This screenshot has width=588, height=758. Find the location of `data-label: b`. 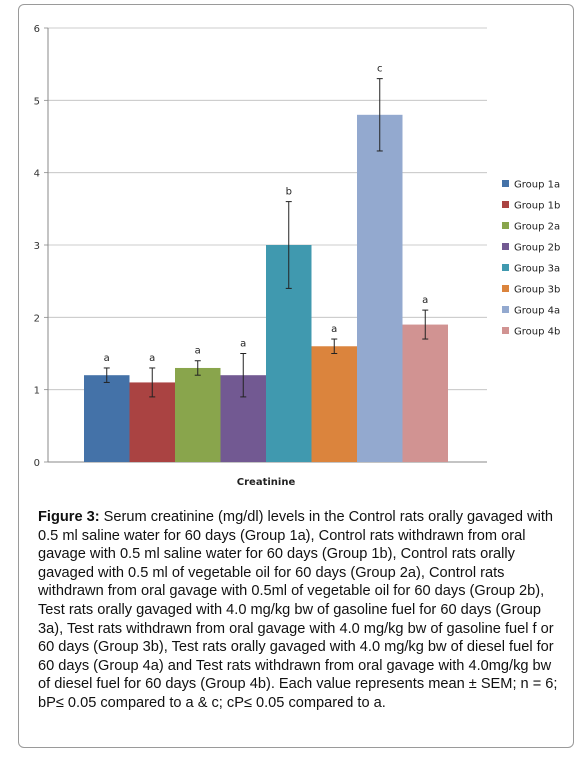

data-label: b is located at coordinates (289, 192).